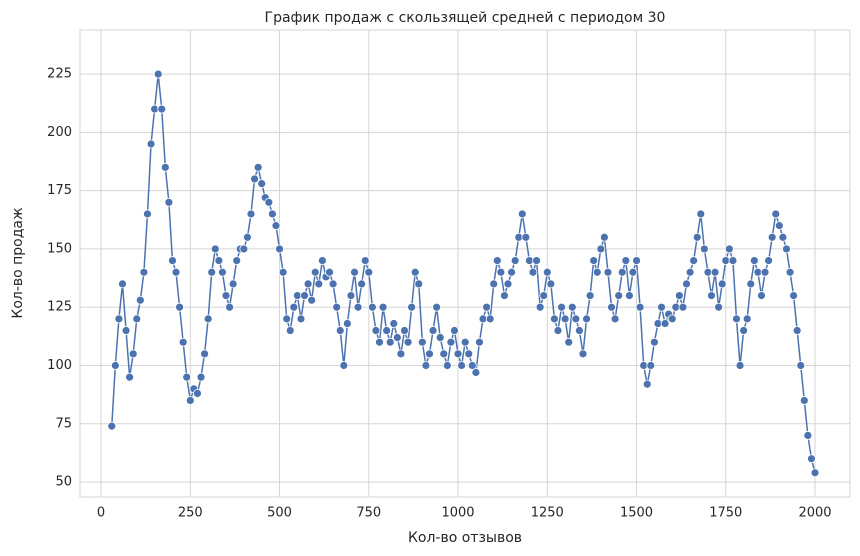  What do you see at coordinates (59, 365) in the screenshot?
I see `y-tick-label: 100` at bounding box center [59, 365].